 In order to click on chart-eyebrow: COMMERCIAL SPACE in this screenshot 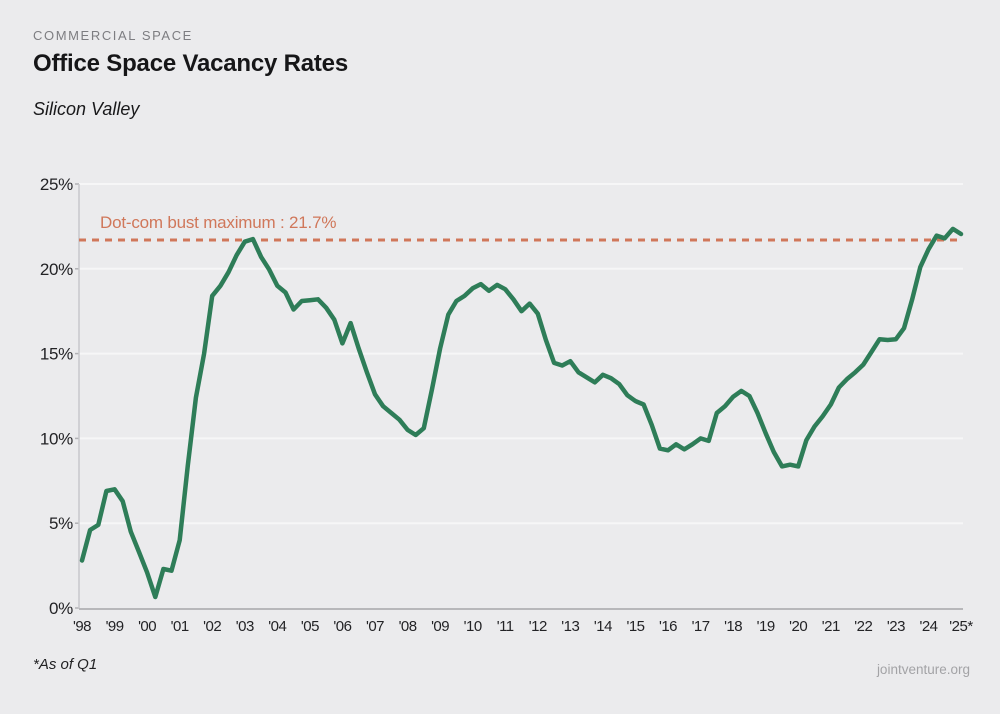, I will do `click(113, 35)`.